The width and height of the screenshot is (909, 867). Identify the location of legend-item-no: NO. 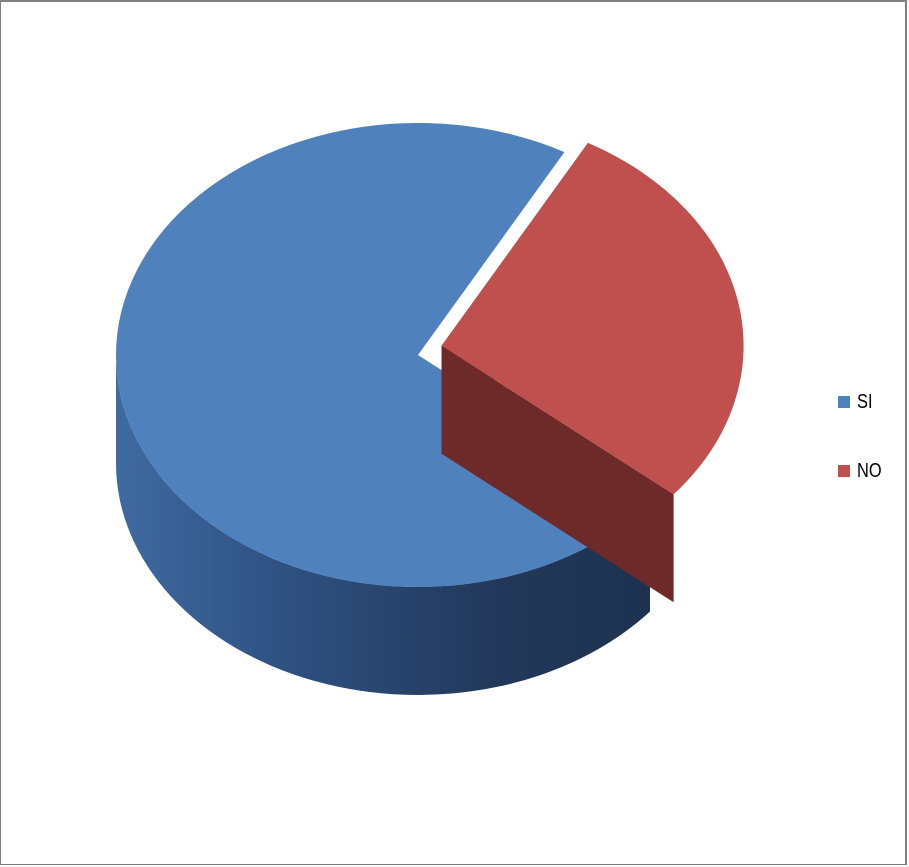
(862, 471).